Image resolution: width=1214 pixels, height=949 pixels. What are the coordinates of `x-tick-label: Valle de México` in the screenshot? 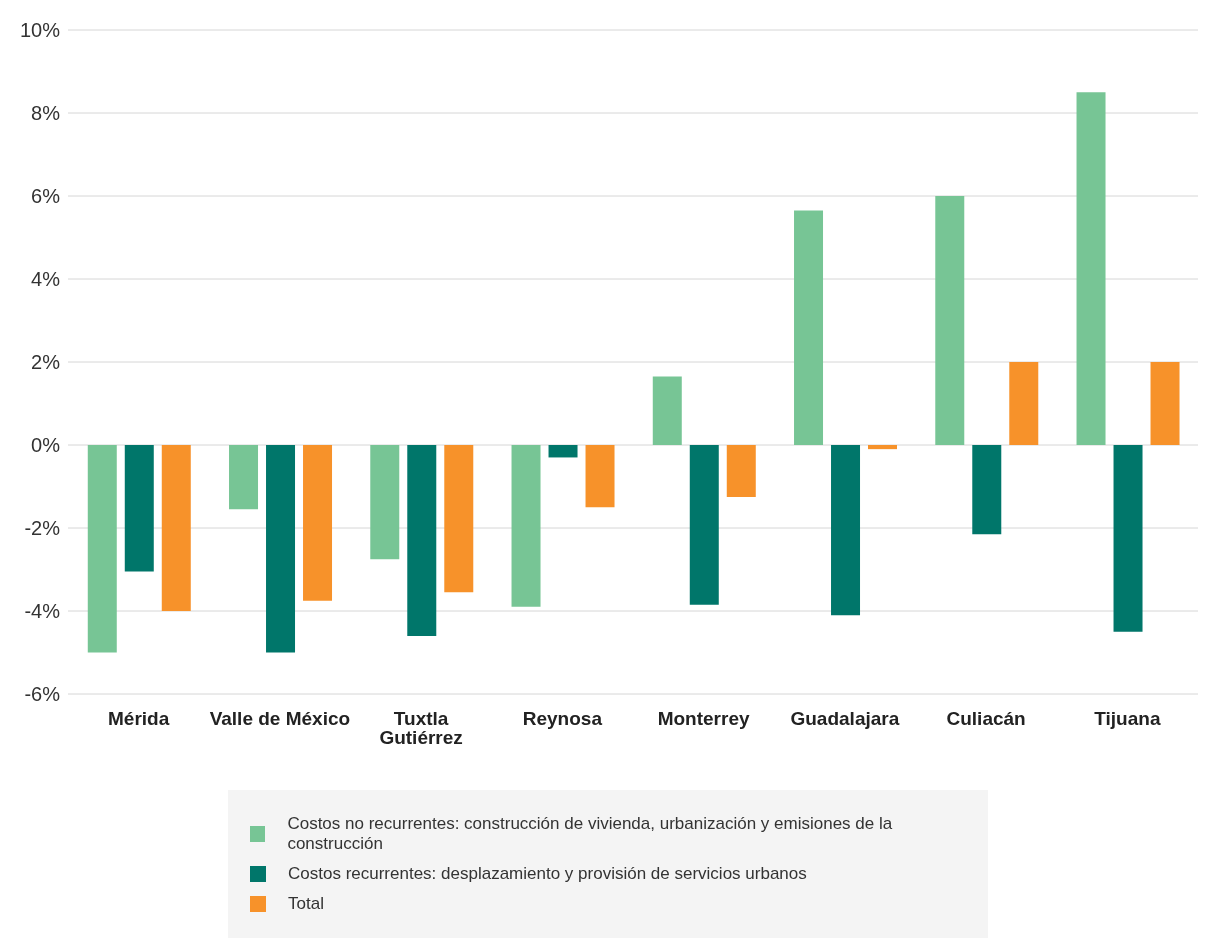 It's located at (280, 719).